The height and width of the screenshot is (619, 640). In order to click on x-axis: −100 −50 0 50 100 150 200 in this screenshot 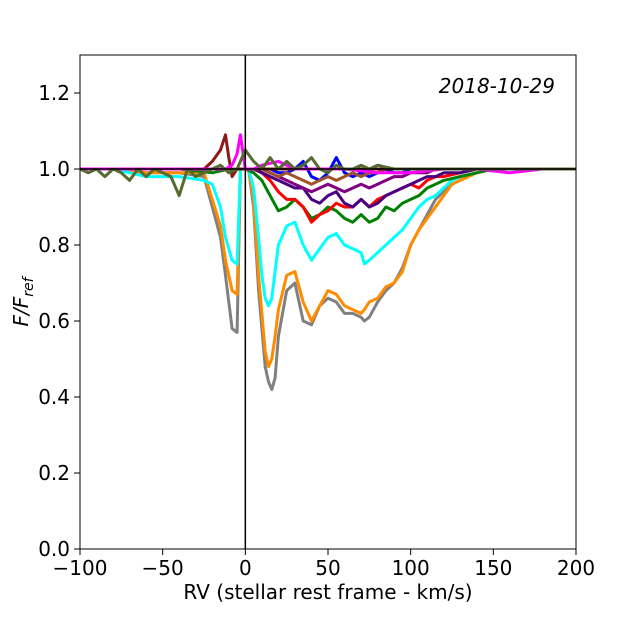, I will do `click(324, 564)`.